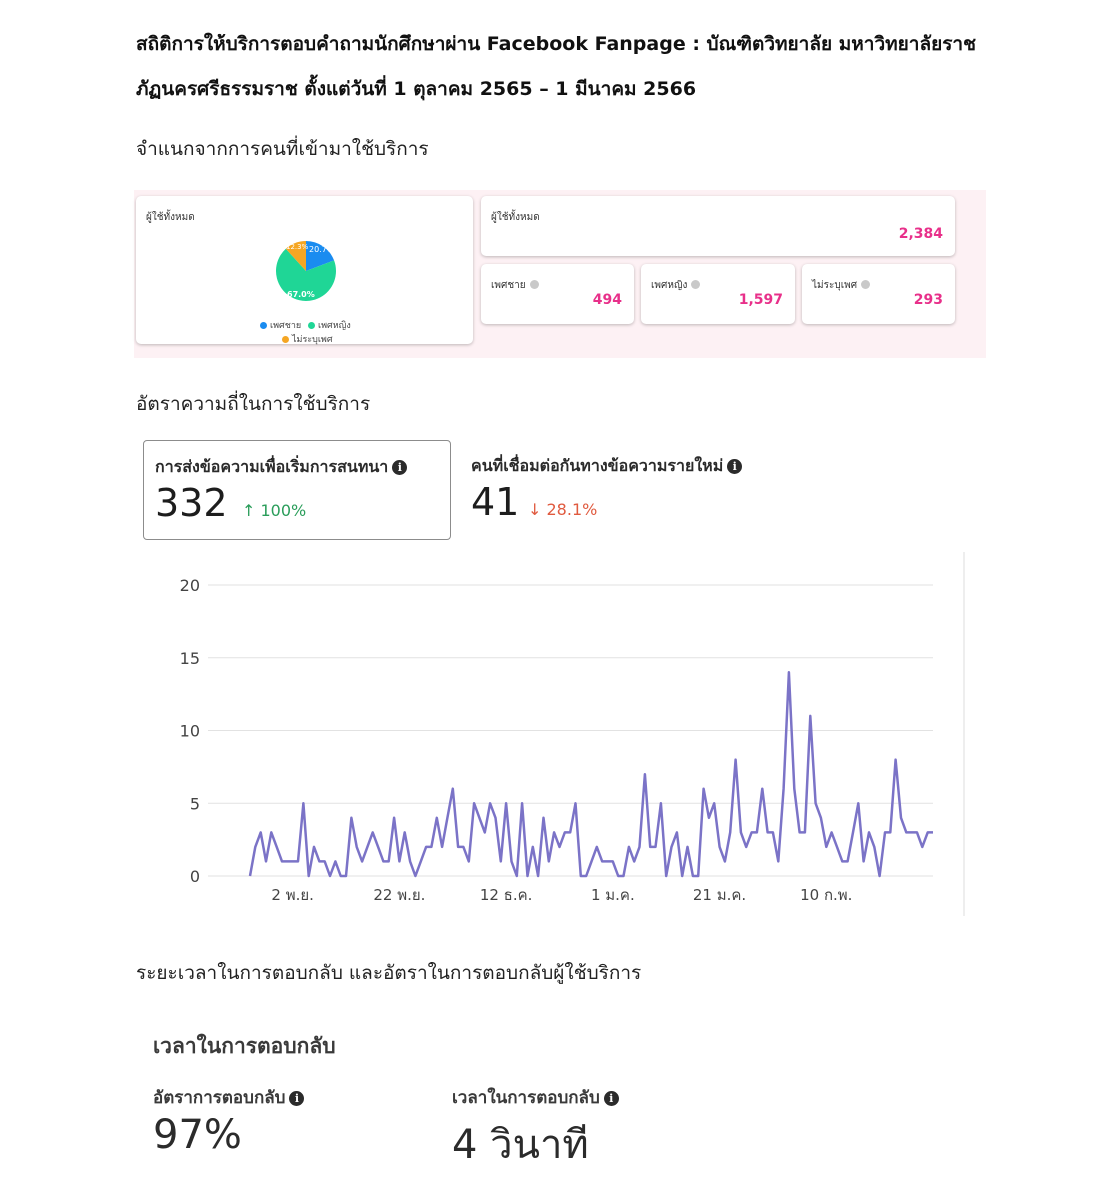 The image size is (1120, 1200). Describe the element at coordinates (928, 300) in the screenshot. I see `unknown-value: 293` at that location.